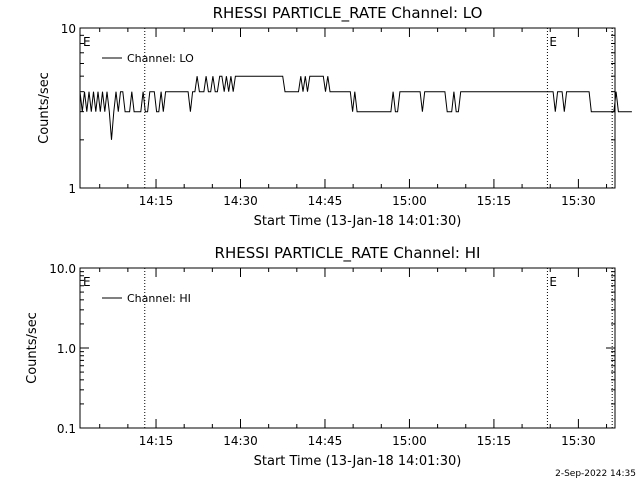  I want to click on lo-y-tick-label: 10, so click(68, 29).